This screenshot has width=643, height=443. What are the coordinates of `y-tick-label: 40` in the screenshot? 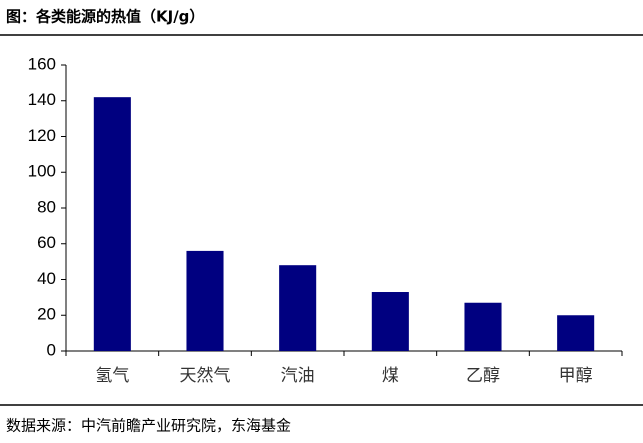 It's located at (46, 278).